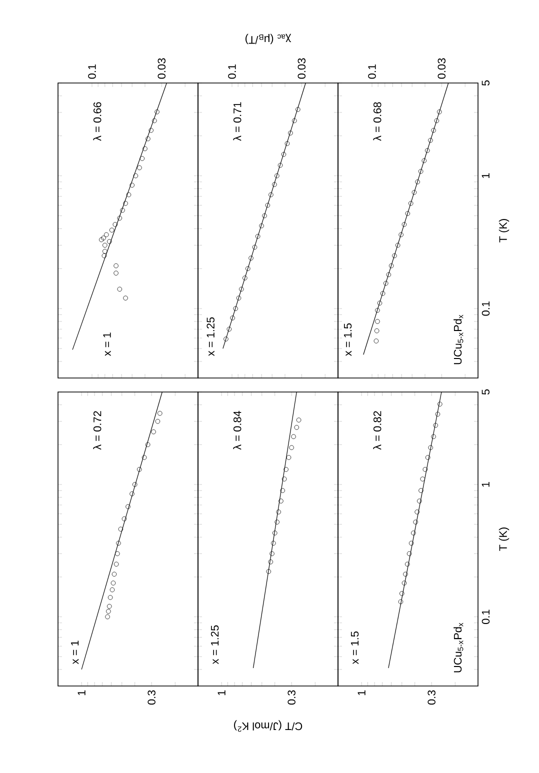 Image resolution: width=539 pixels, height=773 pixels. Describe the element at coordinates (97, 121) in the screenshot. I see `annotation: λ = 0.66` at that location.